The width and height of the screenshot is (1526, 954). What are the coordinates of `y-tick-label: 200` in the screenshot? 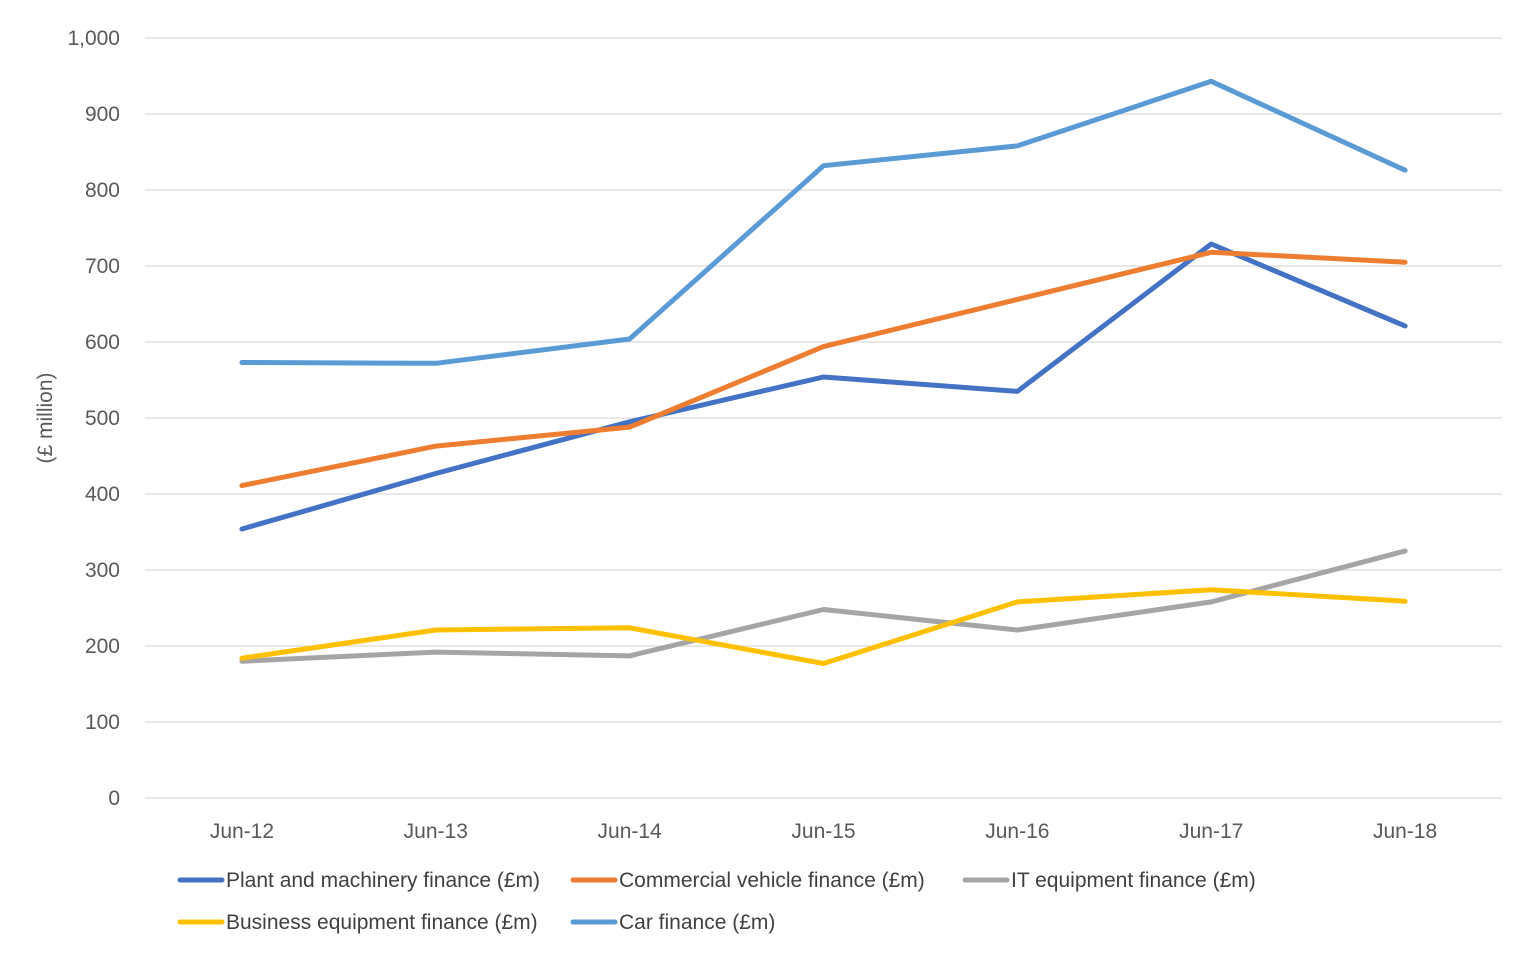 It's located at (102, 646).